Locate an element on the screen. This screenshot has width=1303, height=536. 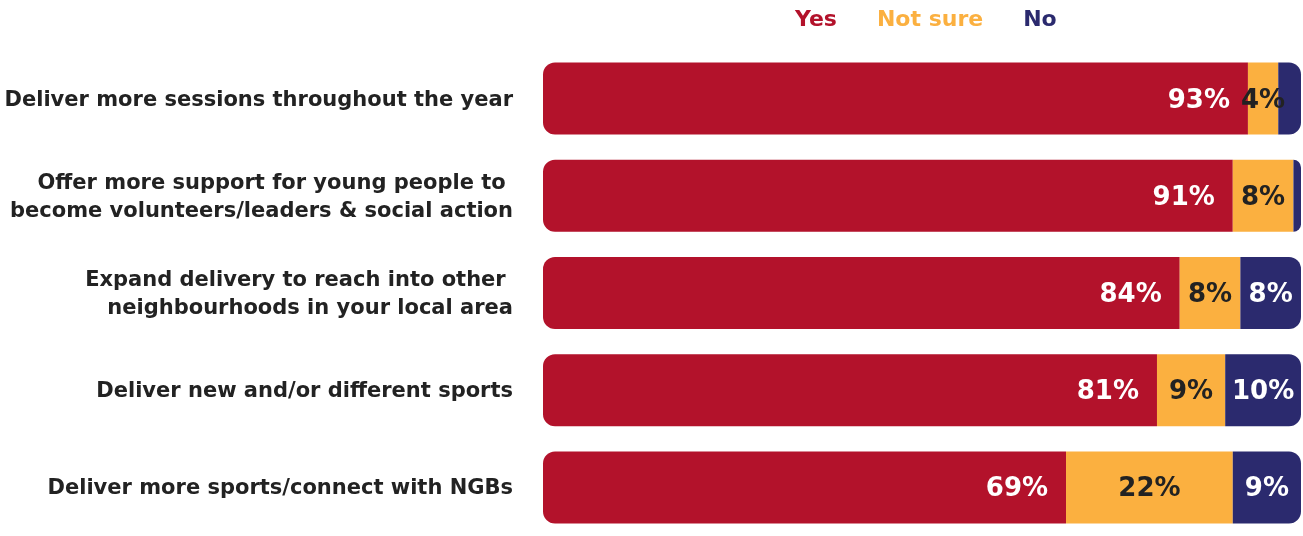
series-label: Yes is located at coordinates (815, 18).